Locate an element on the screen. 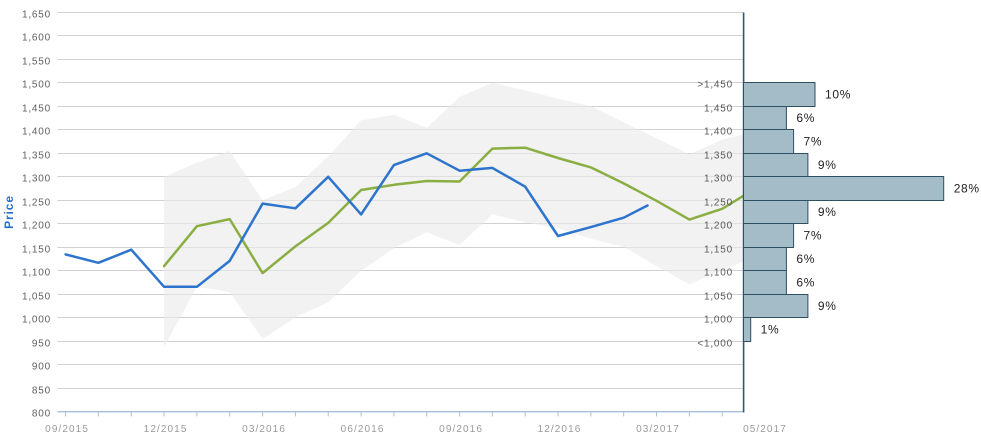  svg-text: 03/2017 is located at coordinates (658, 429).